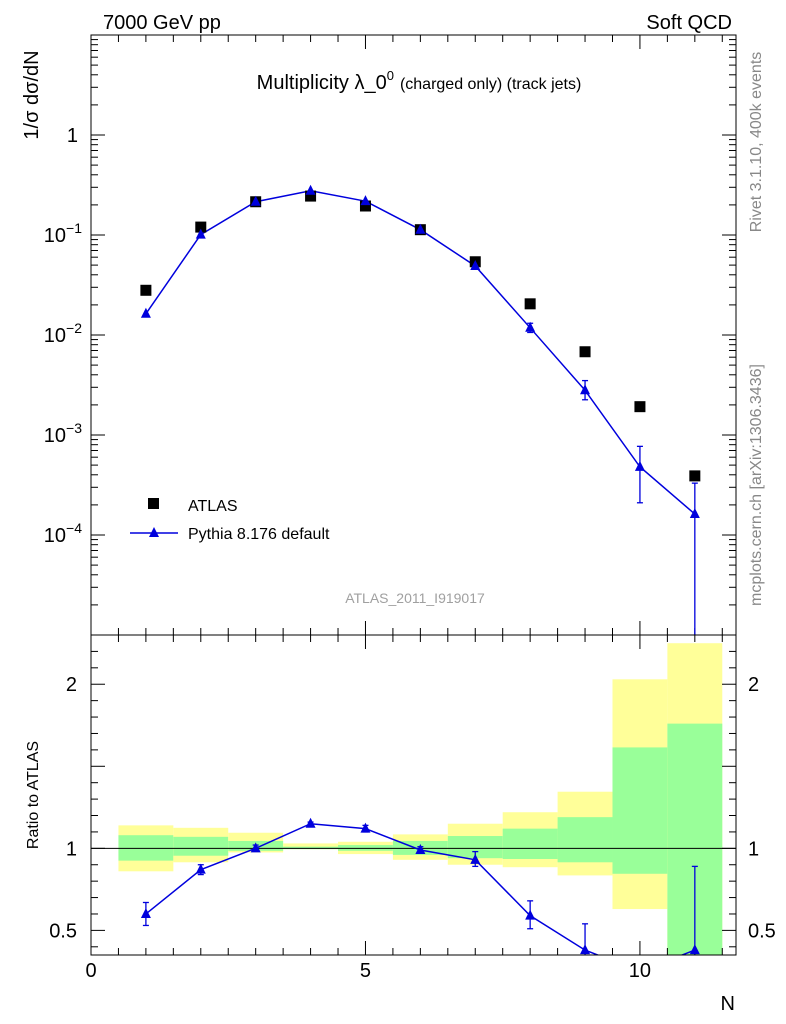  Describe the element at coordinates (72, 136) in the screenshot. I see `main-ytick-label: 1` at that location.